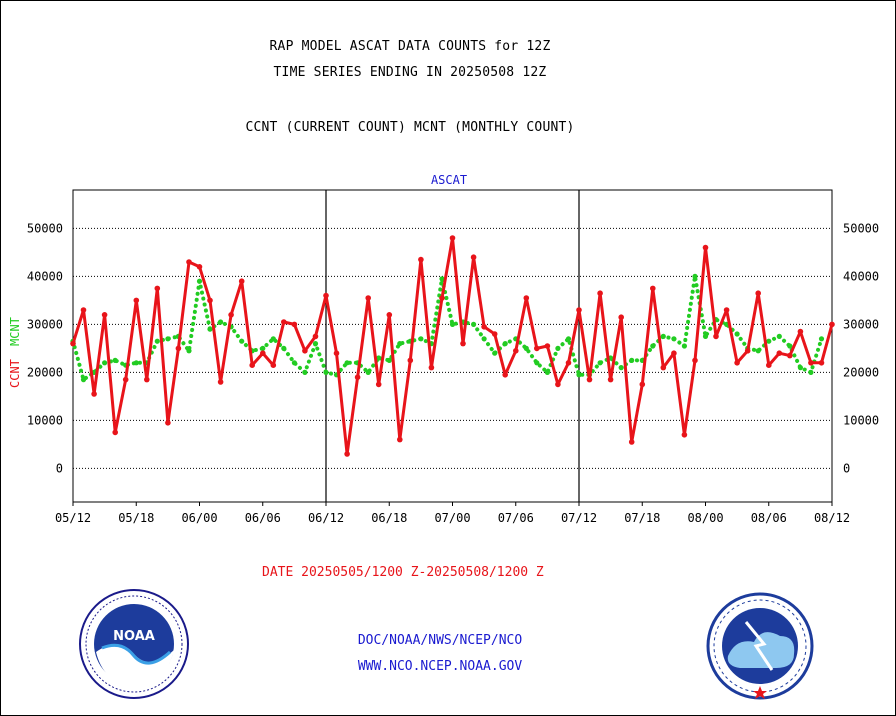 The height and width of the screenshot is (716, 896). What do you see at coordinates (263, 518) in the screenshot?
I see `x-tick-label: 06/06` at bounding box center [263, 518].